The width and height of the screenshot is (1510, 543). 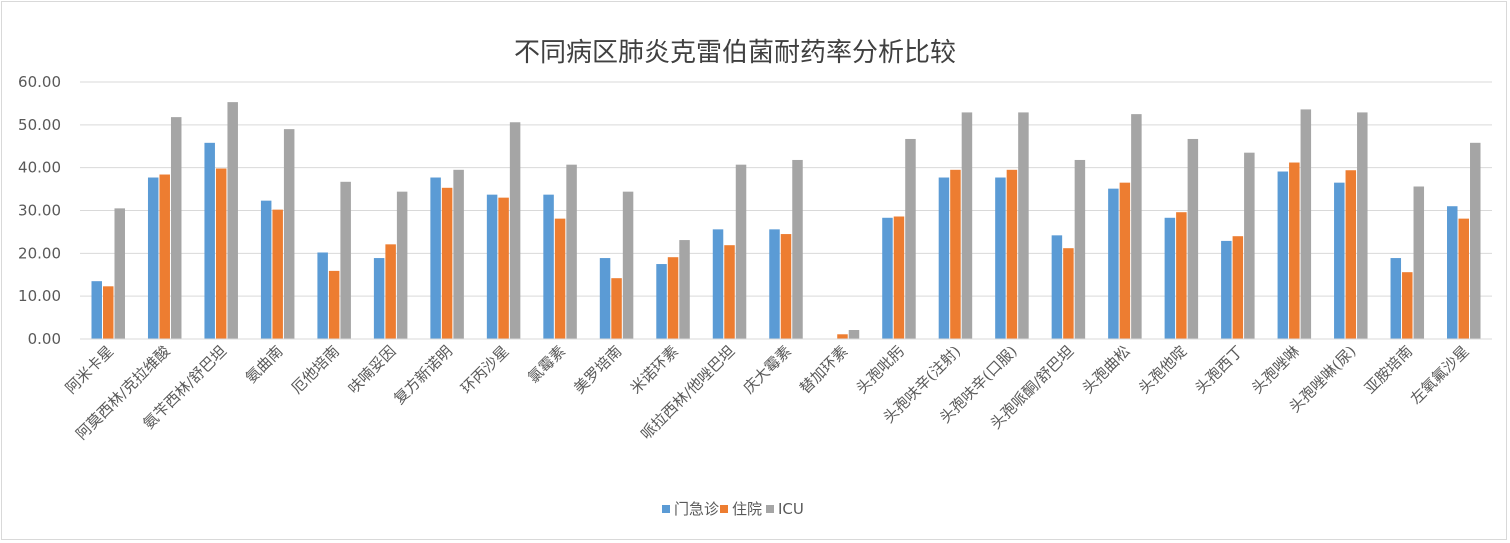 I want to click on y-tick-label: 50.00, so click(x=39, y=125).